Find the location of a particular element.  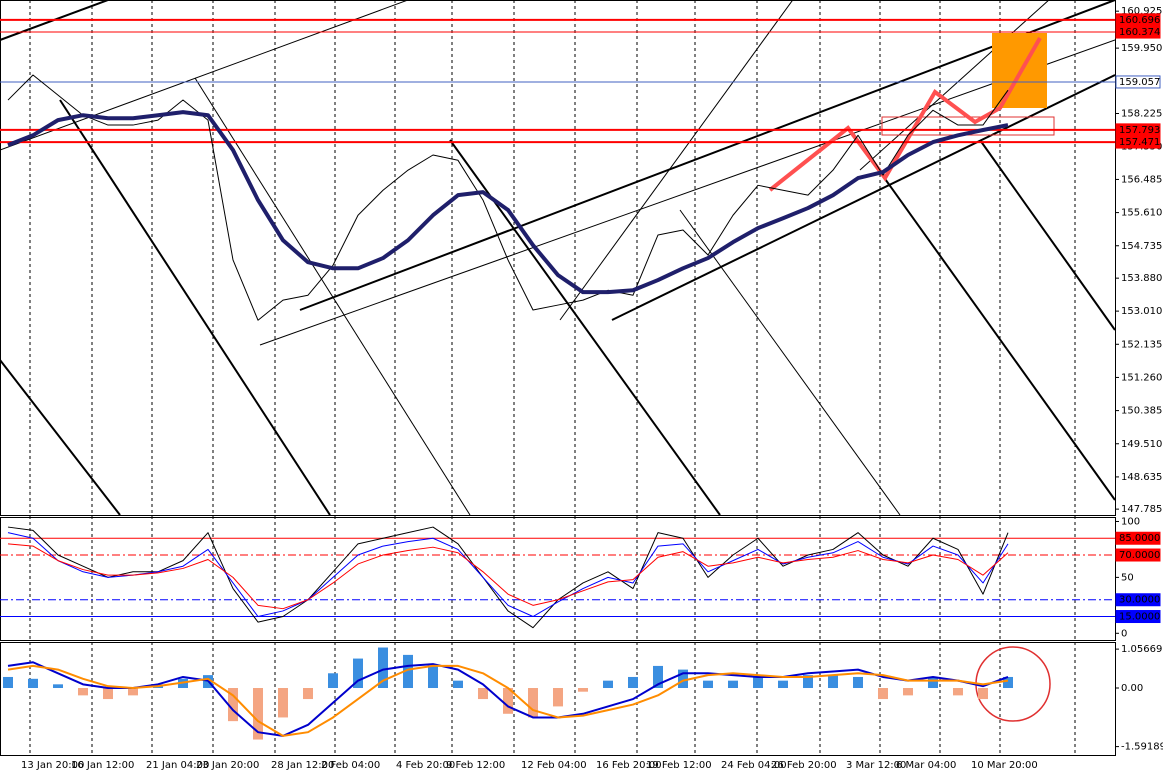

level-label: 15.0000 is located at coordinates (1139, 617).